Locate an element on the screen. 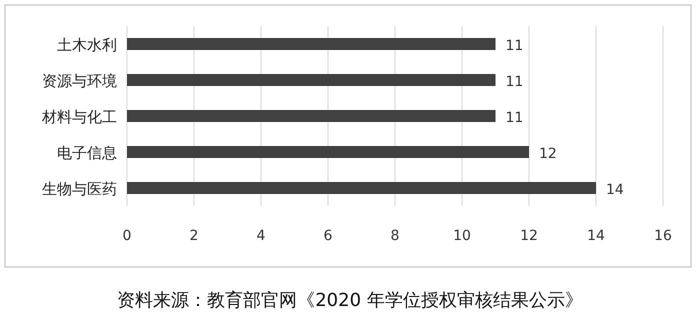  y-tick-label: 资源与环境 is located at coordinates (79, 81).